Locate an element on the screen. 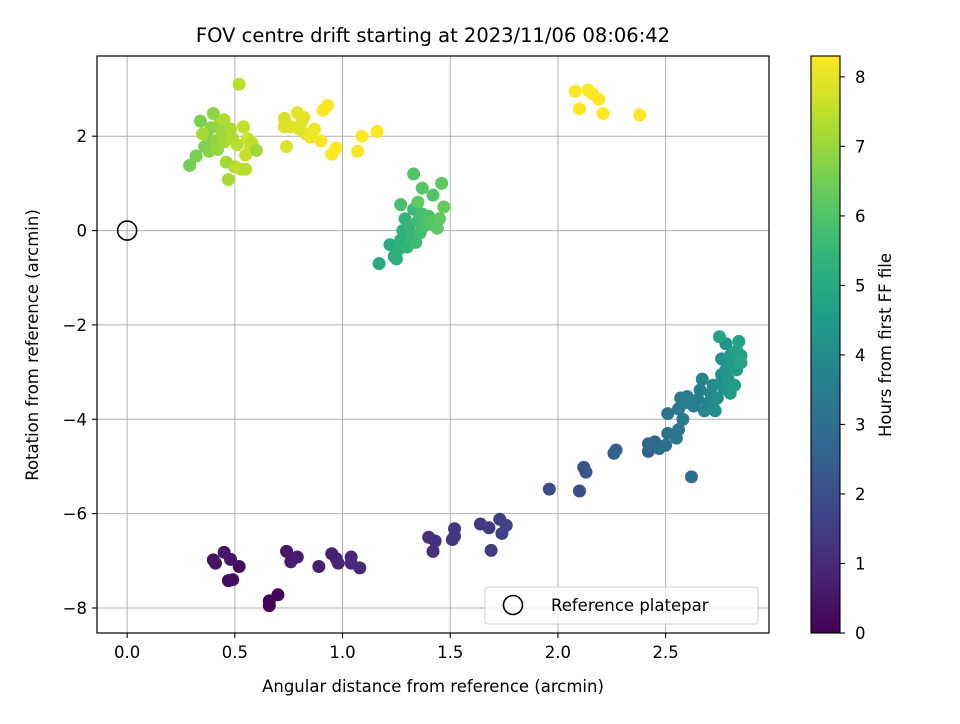 The image size is (960, 724). colorbar-tick-label: 4 is located at coordinates (860, 355).